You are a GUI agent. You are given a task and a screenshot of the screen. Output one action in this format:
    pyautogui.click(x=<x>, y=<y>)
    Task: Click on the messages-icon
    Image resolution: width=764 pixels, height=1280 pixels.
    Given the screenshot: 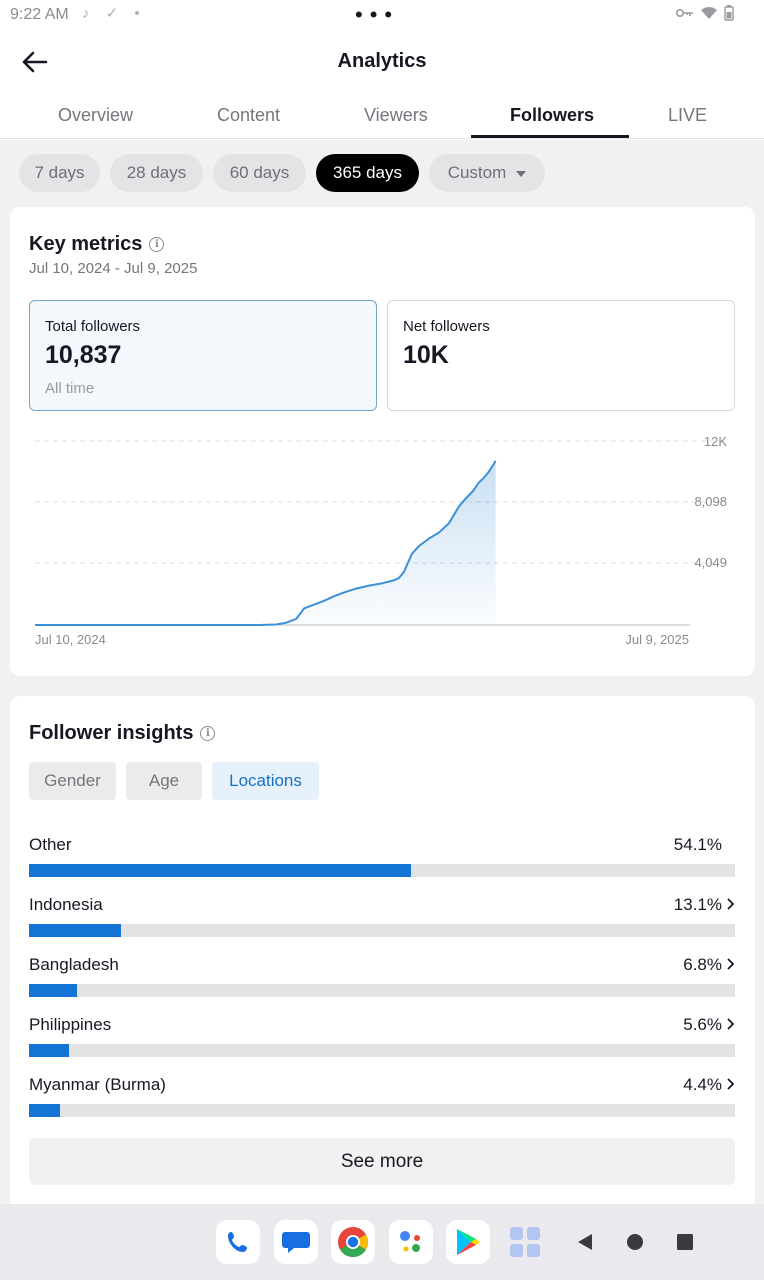 What is the action you would take?
    pyautogui.click(x=296, y=1242)
    